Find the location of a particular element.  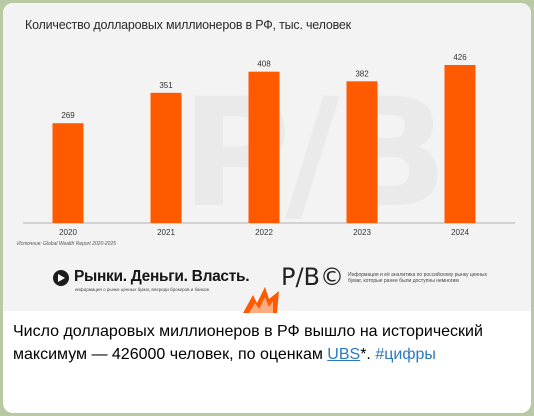

post-asterisk: *. is located at coordinates (368, 354).